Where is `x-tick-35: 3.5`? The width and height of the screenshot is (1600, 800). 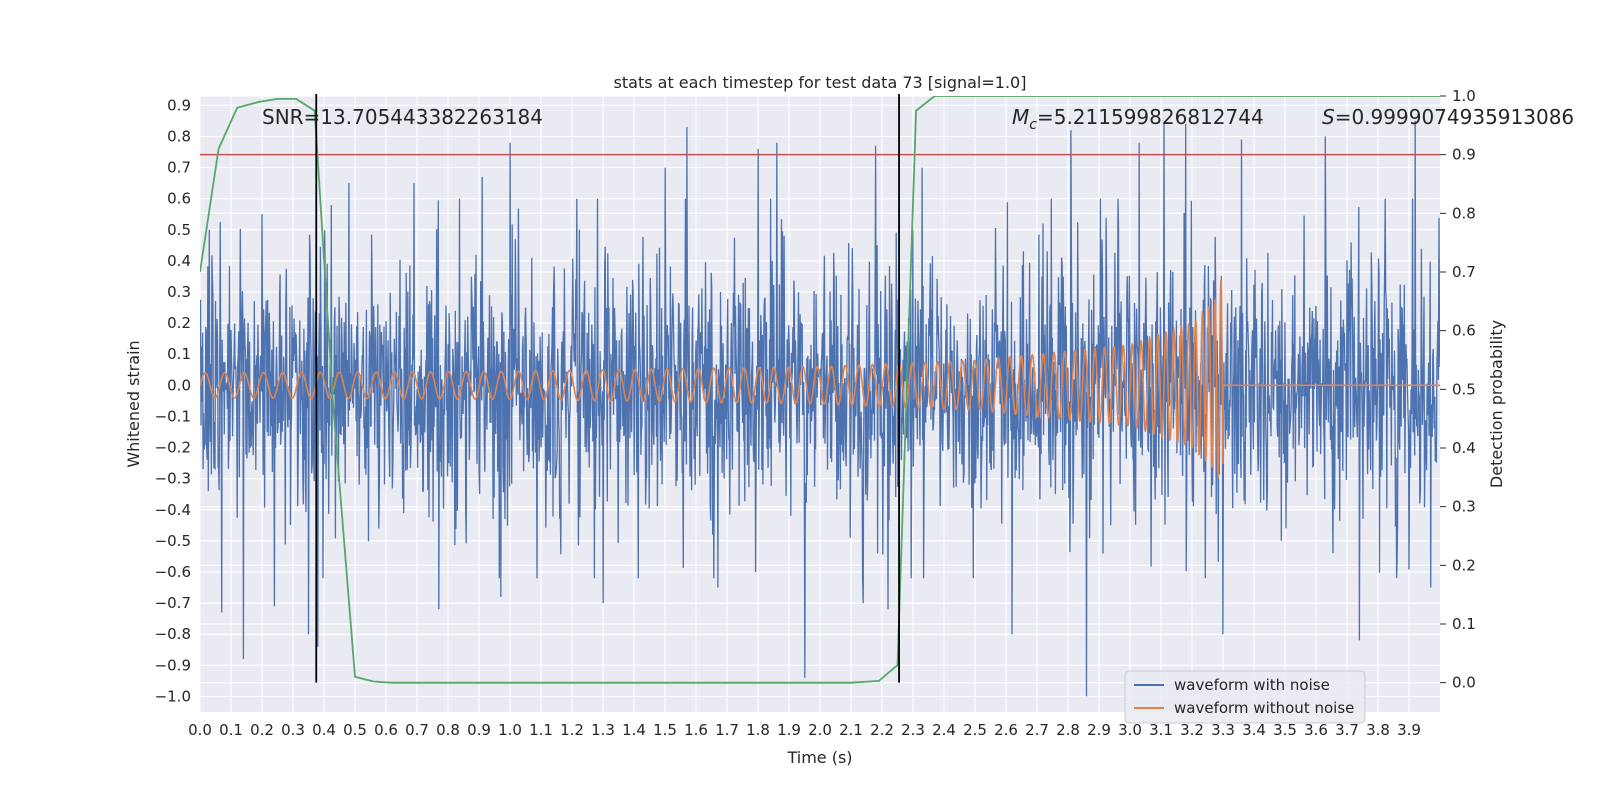
x-tick-35: 3.5 is located at coordinates (1285, 730).